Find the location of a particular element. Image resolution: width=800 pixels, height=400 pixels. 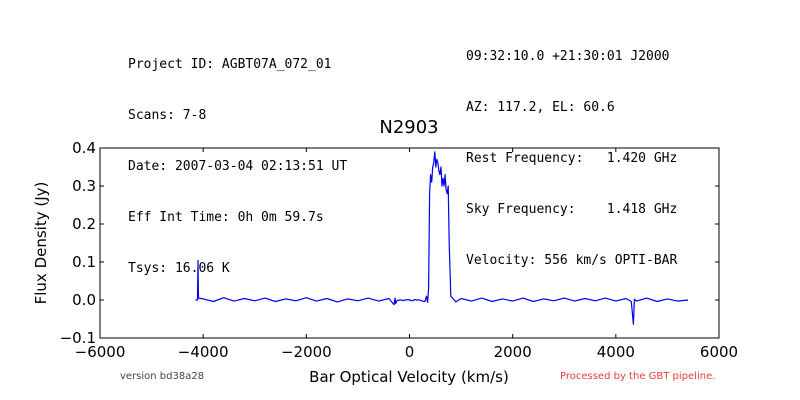

chart-title: N2903 is located at coordinates (408, 127).